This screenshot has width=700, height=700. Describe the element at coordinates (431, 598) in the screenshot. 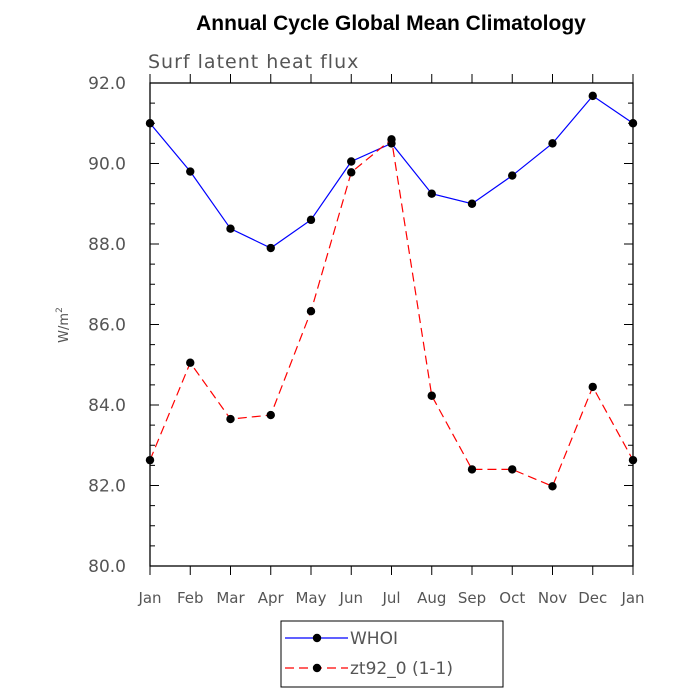

I see `x-tick-label: Aug` at that location.